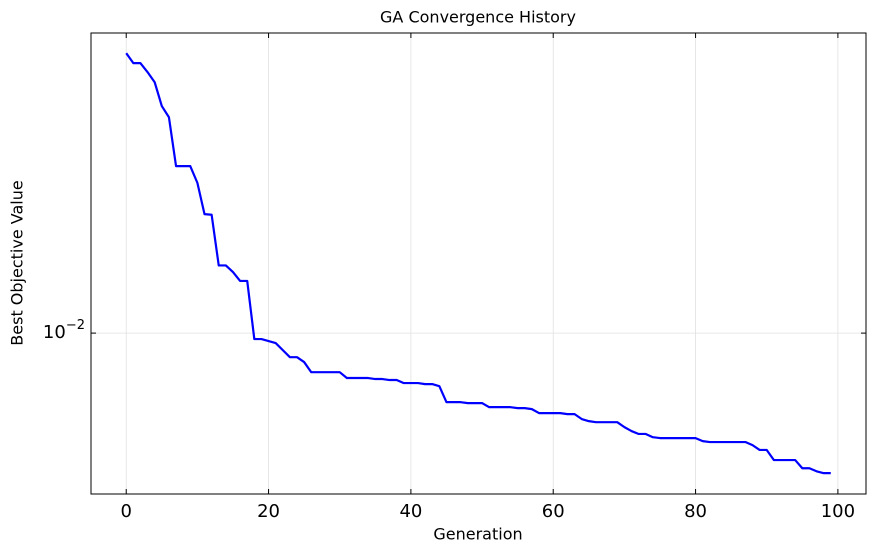 The image size is (876, 554). What do you see at coordinates (64, 331) in the screenshot?
I see `y-tick-label: 10−2` at bounding box center [64, 331].